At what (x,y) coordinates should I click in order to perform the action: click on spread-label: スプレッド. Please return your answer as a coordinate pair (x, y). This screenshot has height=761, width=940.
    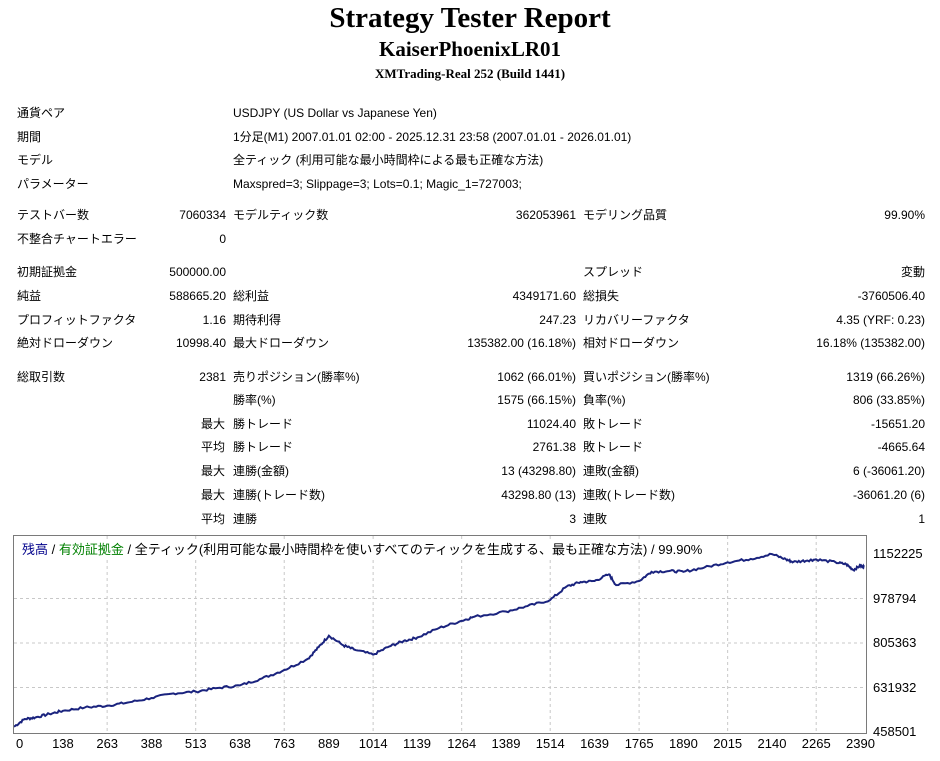
    Looking at the image, I should click on (613, 272).